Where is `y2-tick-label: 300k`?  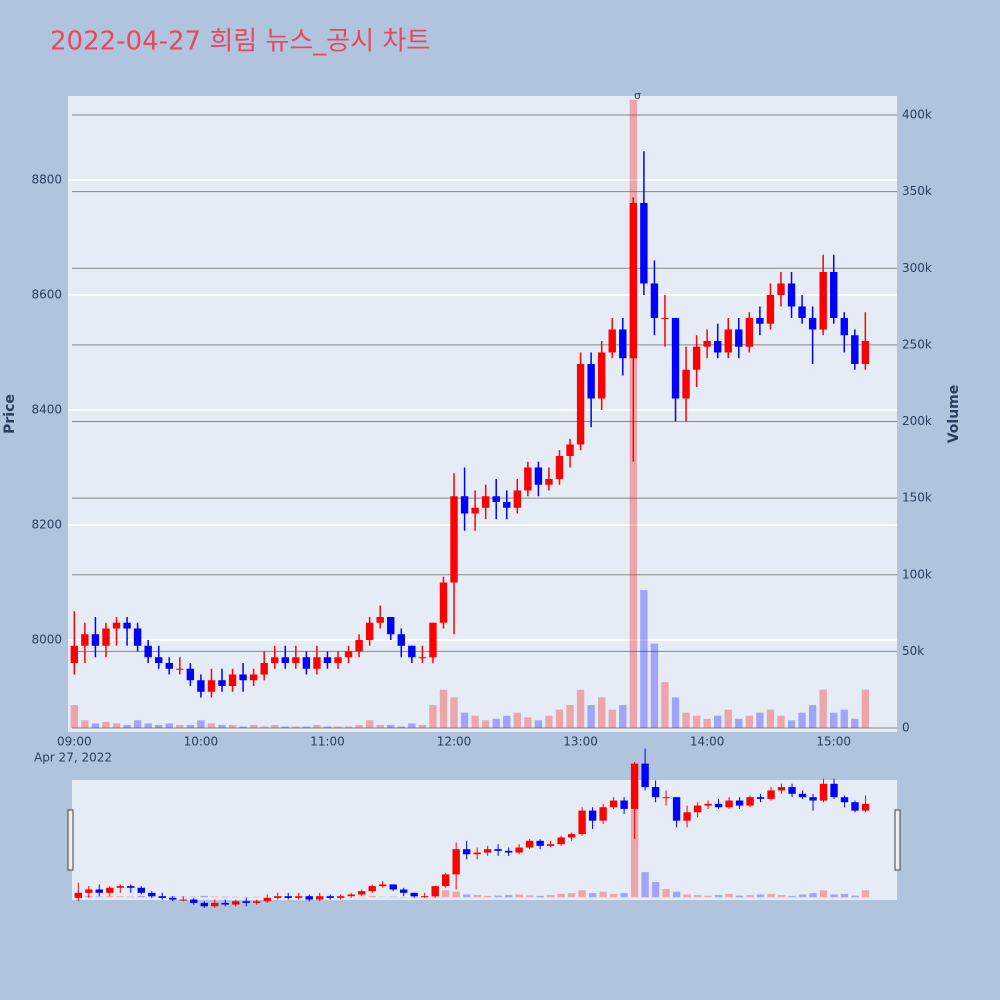
y2-tick-label: 300k is located at coordinates (917, 268).